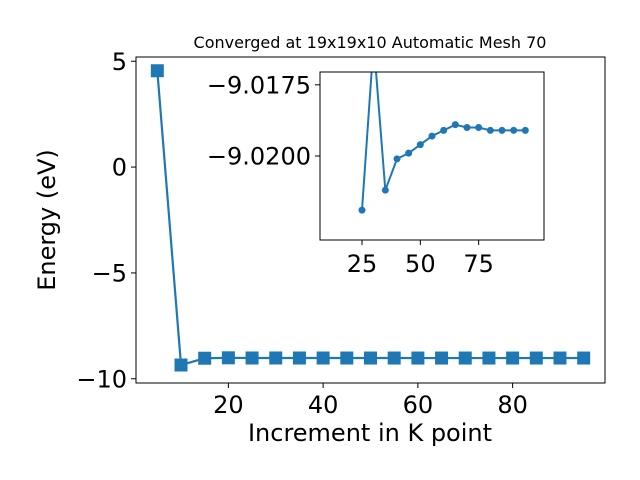  I want to click on inset-plot-frame, so click(432, 156).